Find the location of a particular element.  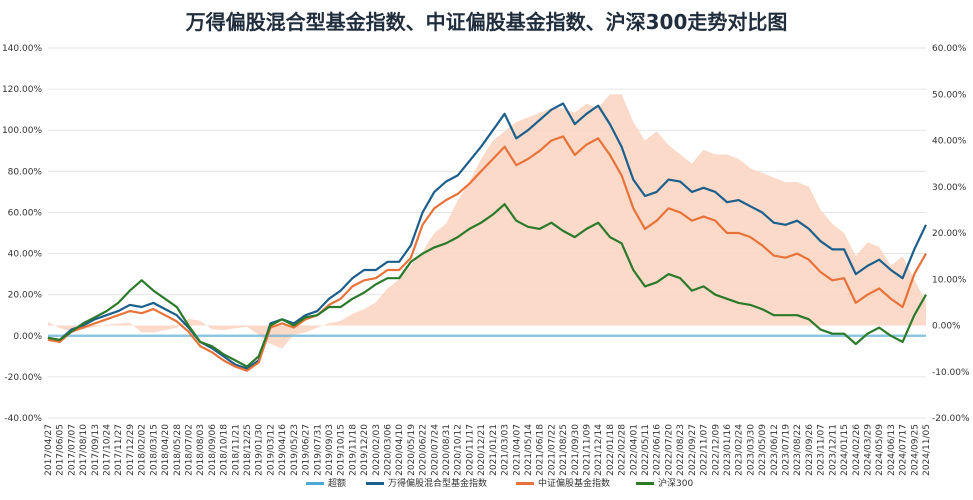

x-tick-label: 2020/07/24 is located at coordinates (435, 450).